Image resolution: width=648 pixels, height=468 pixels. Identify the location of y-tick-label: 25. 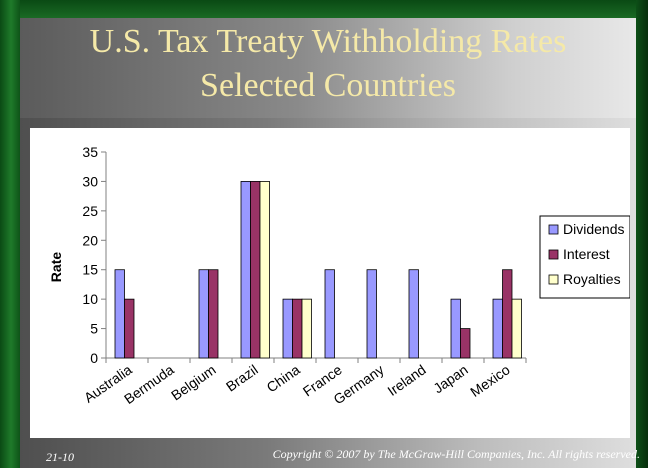
(90, 211).